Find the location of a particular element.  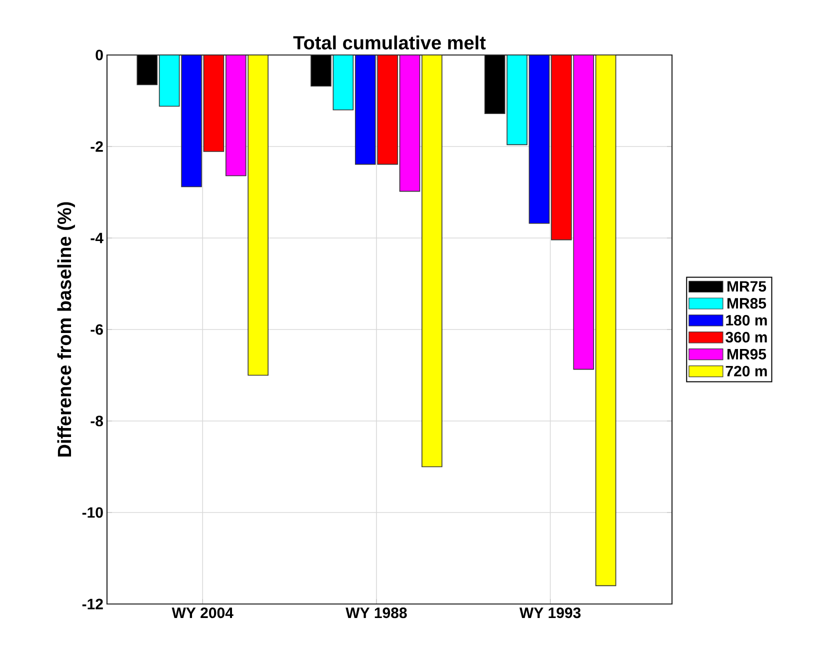

legend-label: 720 m is located at coordinates (746, 371).